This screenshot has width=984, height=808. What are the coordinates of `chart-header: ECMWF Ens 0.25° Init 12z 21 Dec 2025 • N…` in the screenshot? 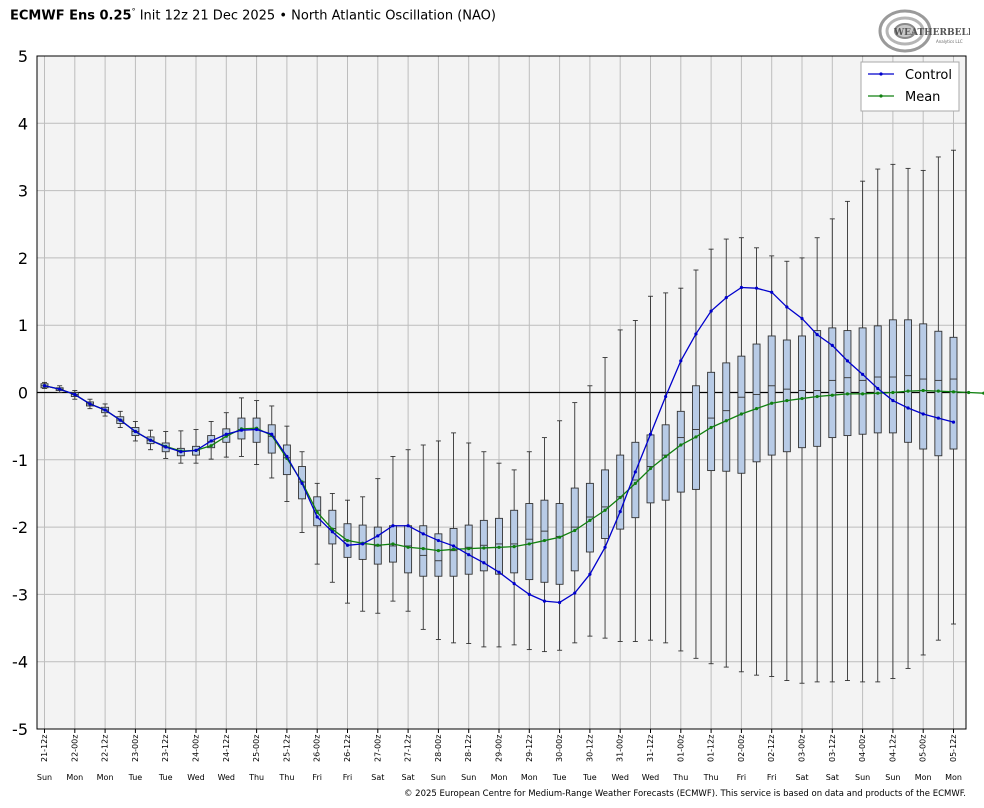 It's located at (253, 15).